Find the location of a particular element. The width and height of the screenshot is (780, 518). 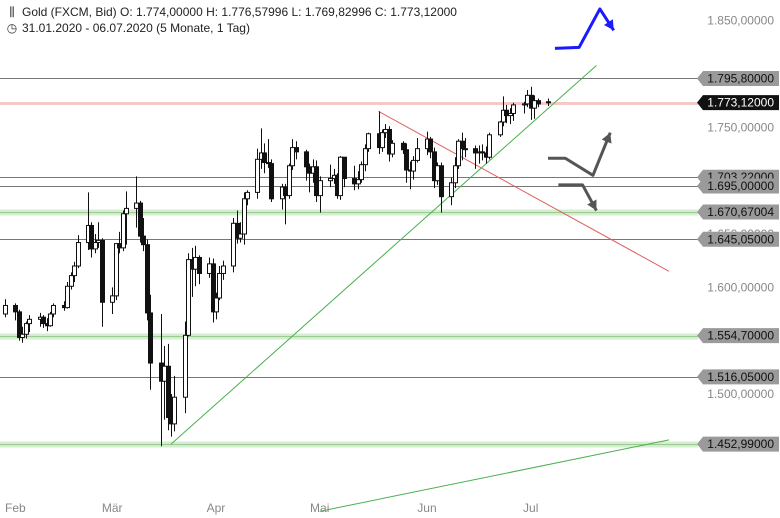

price-level-tag: 1.516,05000 is located at coordinates (738, 377).